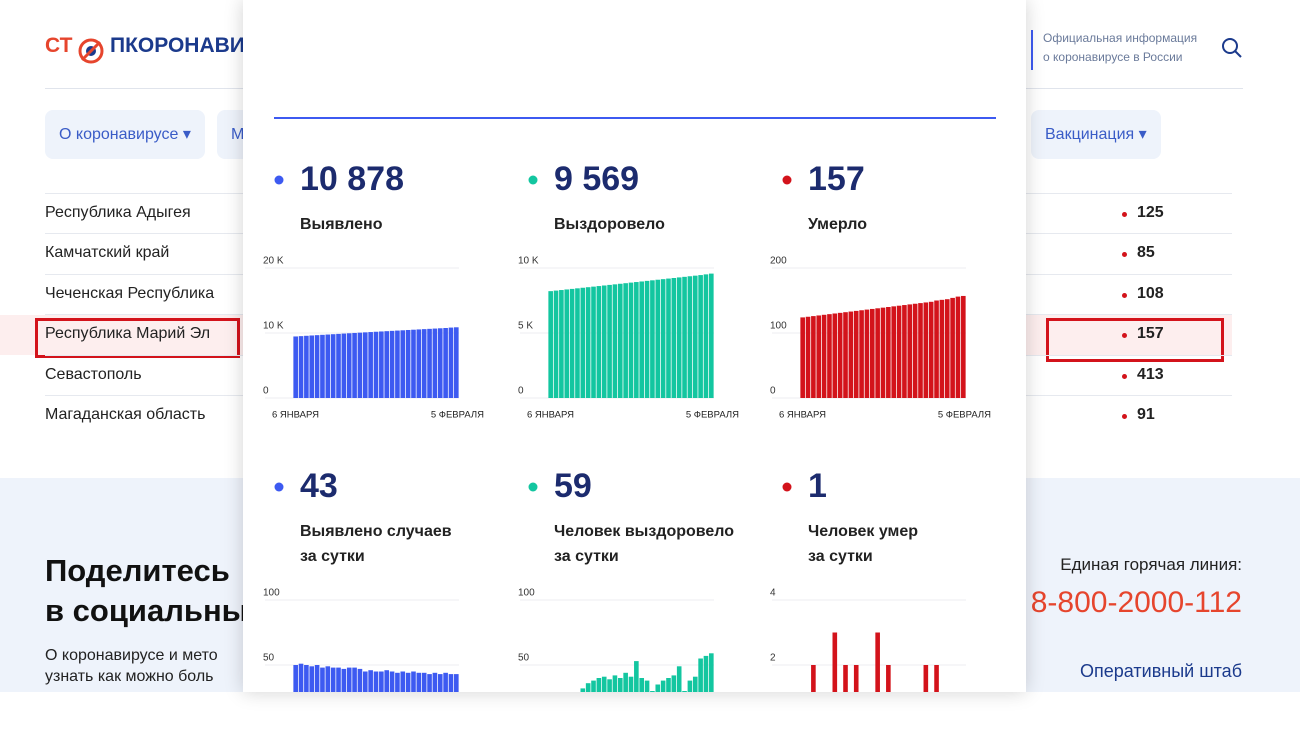  Describe the element at coordinates (118, 212) in the screenshot. I see `region-name: Республика Адыгея` at that location.